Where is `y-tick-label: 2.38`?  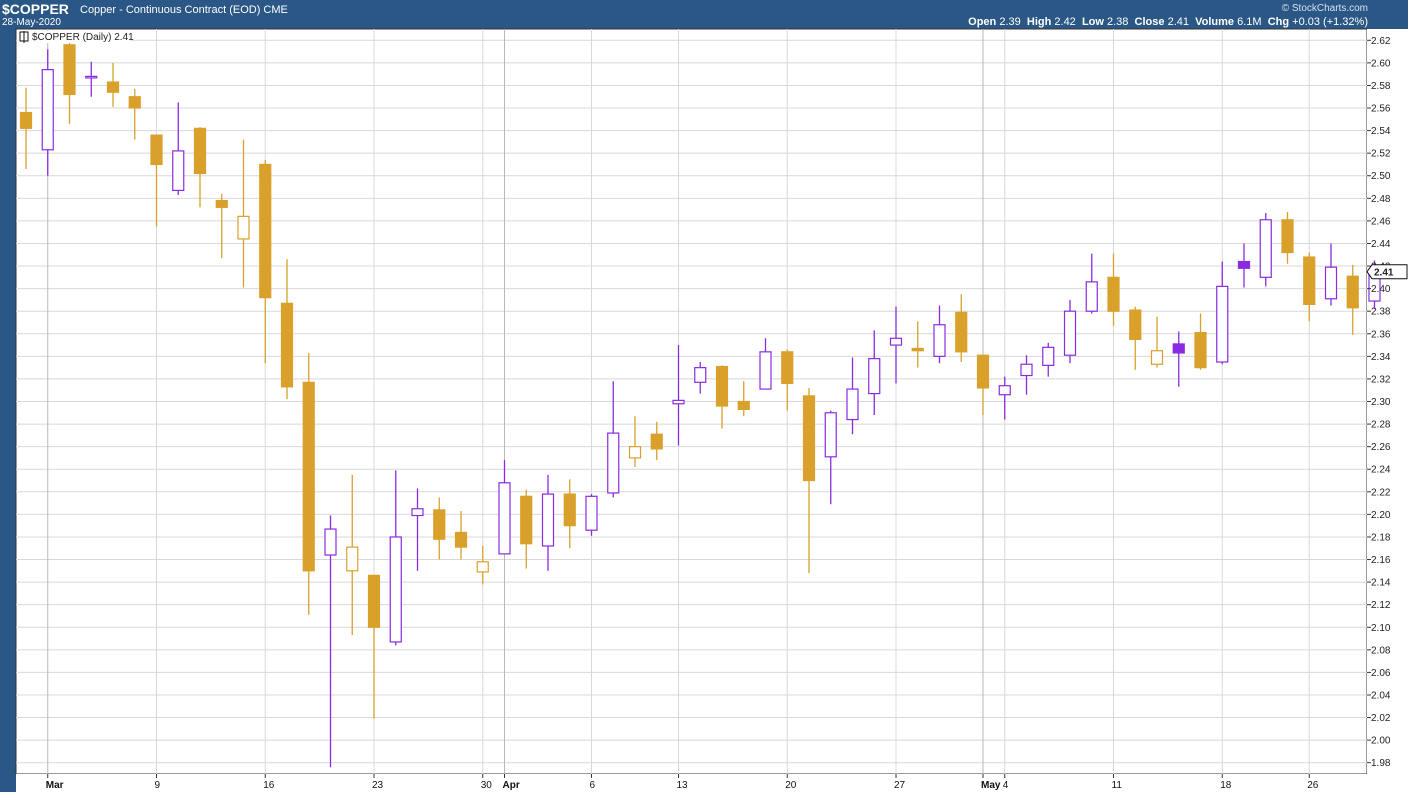 y-tick-label: 2.38 is located at coordinates (1381, 312).